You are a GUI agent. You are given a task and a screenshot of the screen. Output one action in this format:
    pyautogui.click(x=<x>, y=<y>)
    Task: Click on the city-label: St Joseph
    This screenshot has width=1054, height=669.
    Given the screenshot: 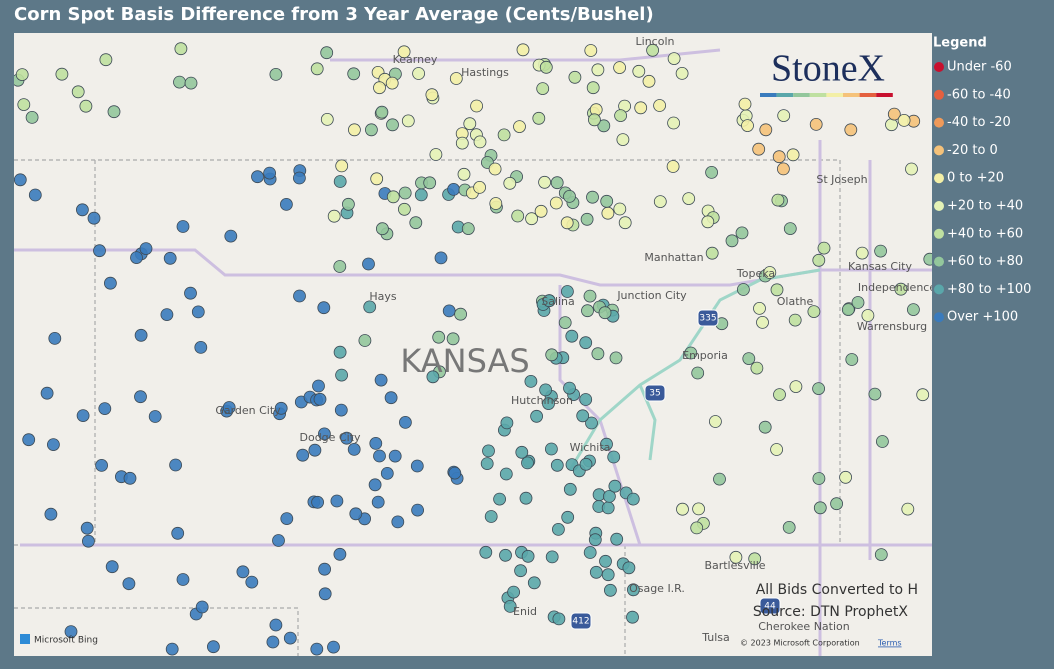 What is the action you would take?
    pyautogui.click(x=841, y=179)
    